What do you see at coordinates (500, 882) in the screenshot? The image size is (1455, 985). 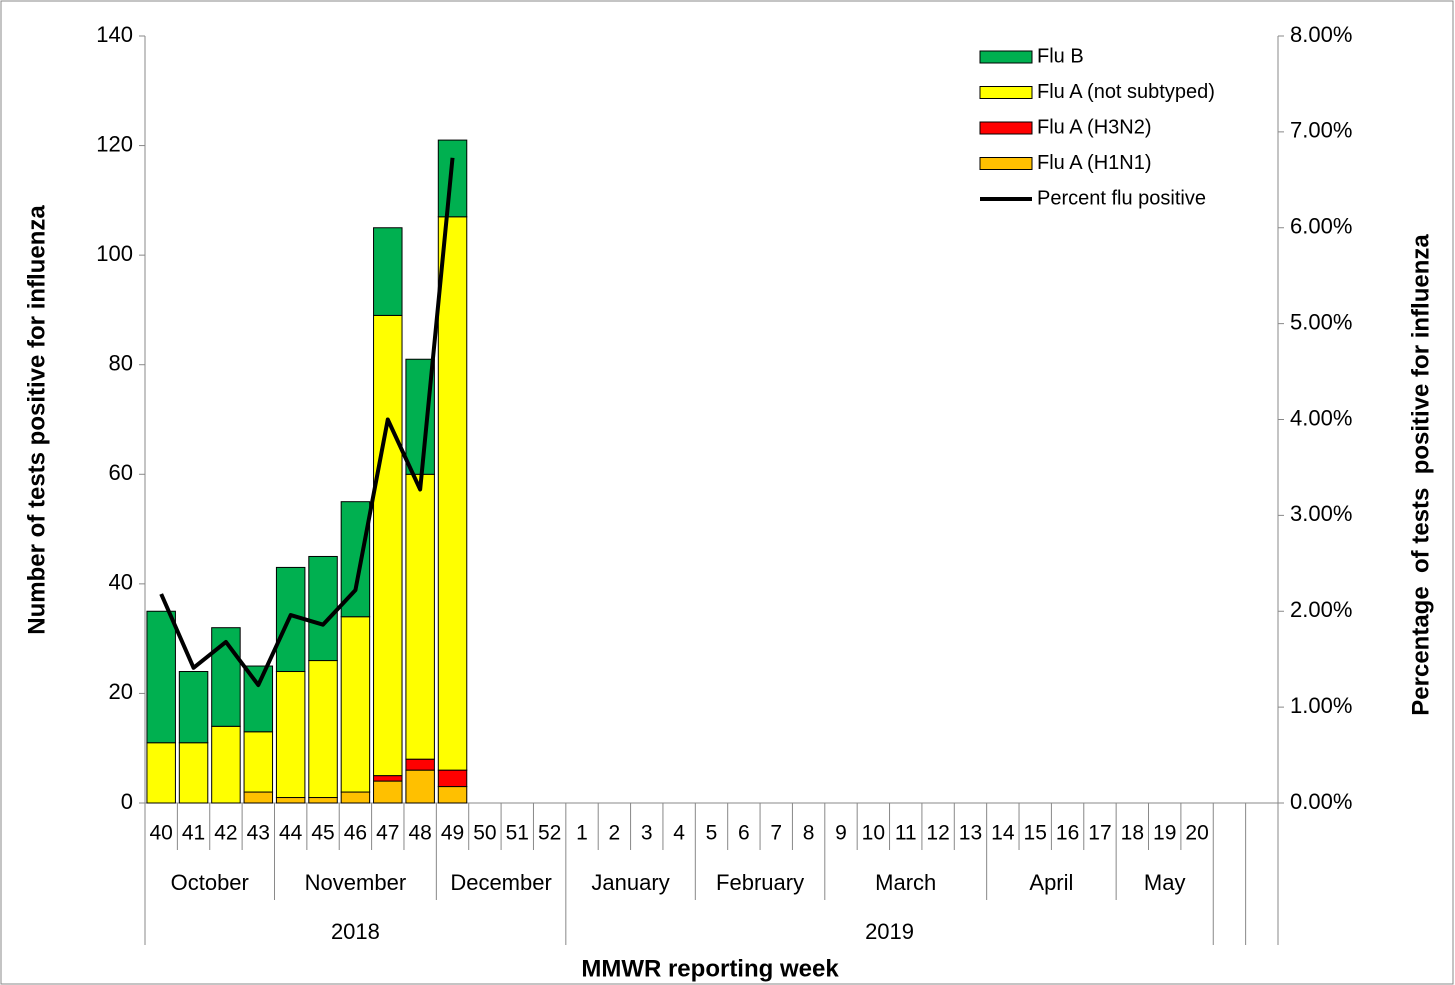 I see `month-label: December` at bounding box center [500, 882].